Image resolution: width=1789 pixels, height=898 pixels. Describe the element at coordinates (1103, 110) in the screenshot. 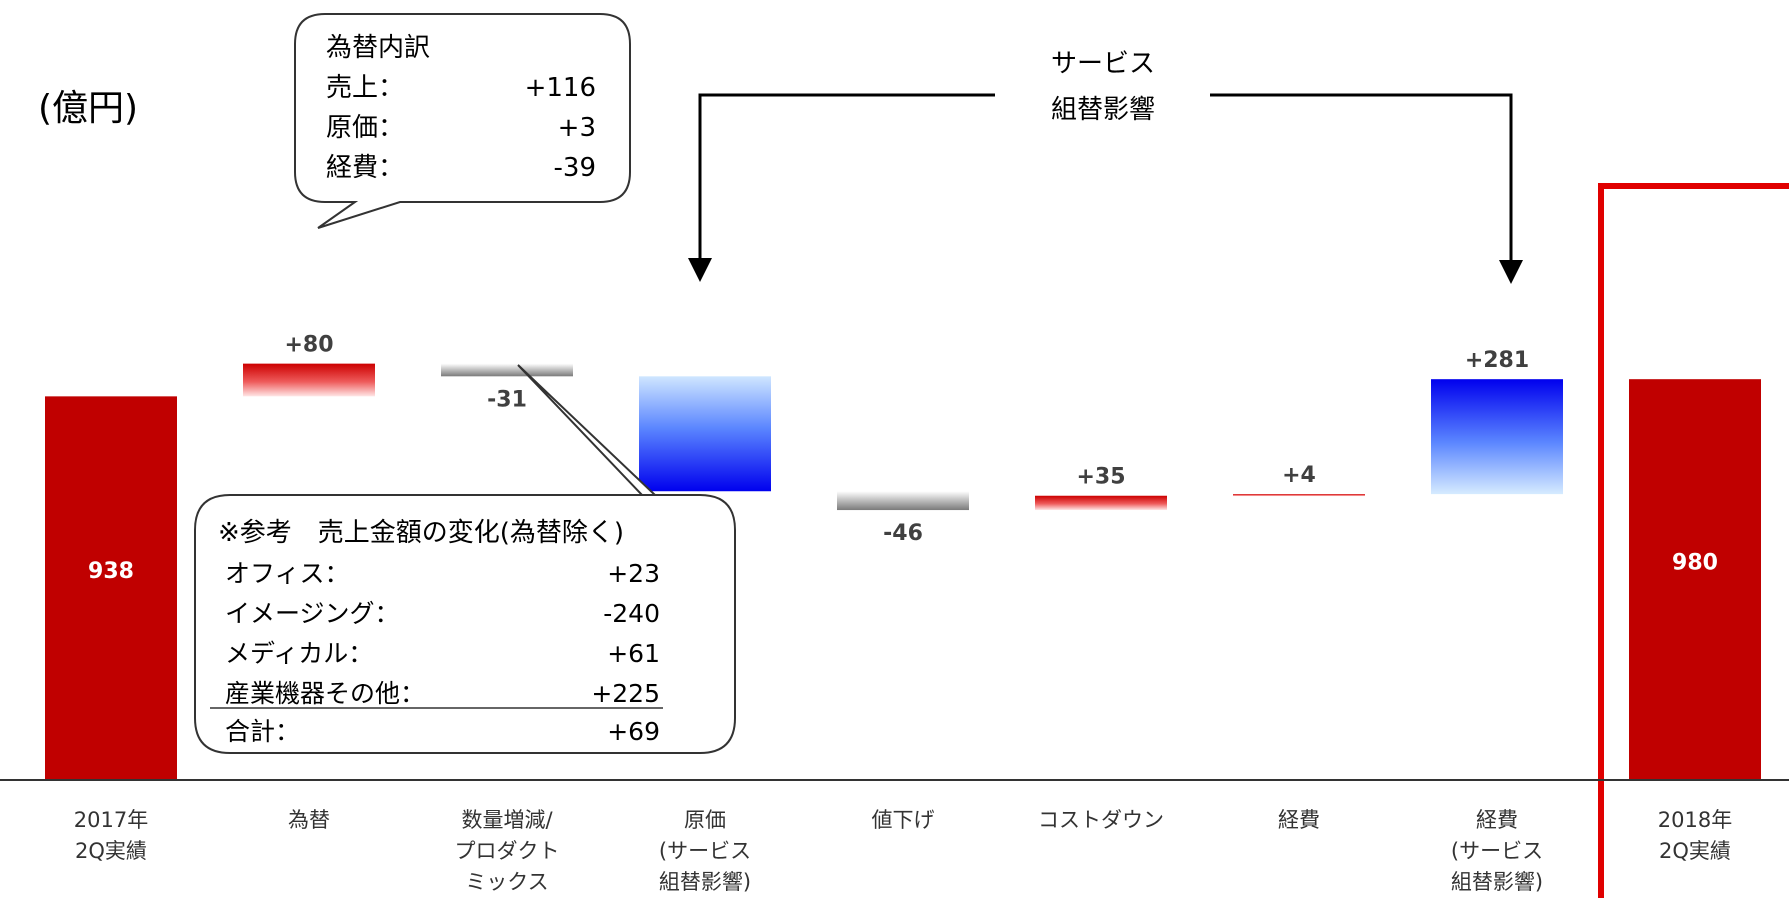

I see `service-note-line2: 組替影響` at that location.